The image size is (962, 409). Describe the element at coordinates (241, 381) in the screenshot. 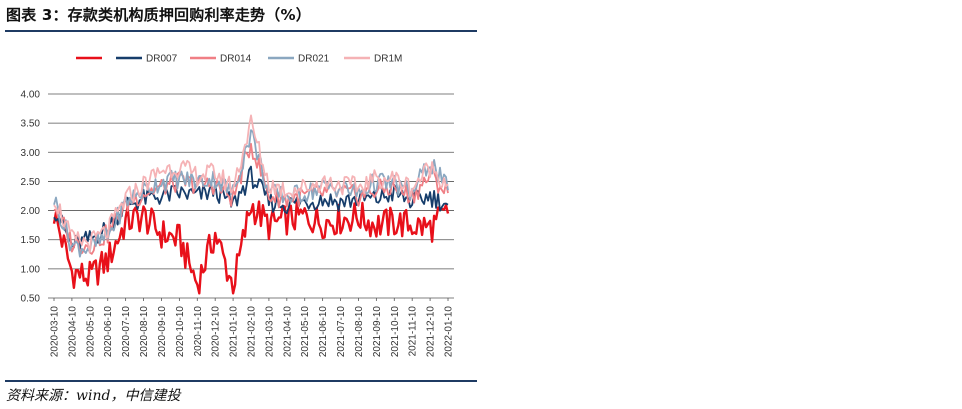

I see `footer-divider` at that location.